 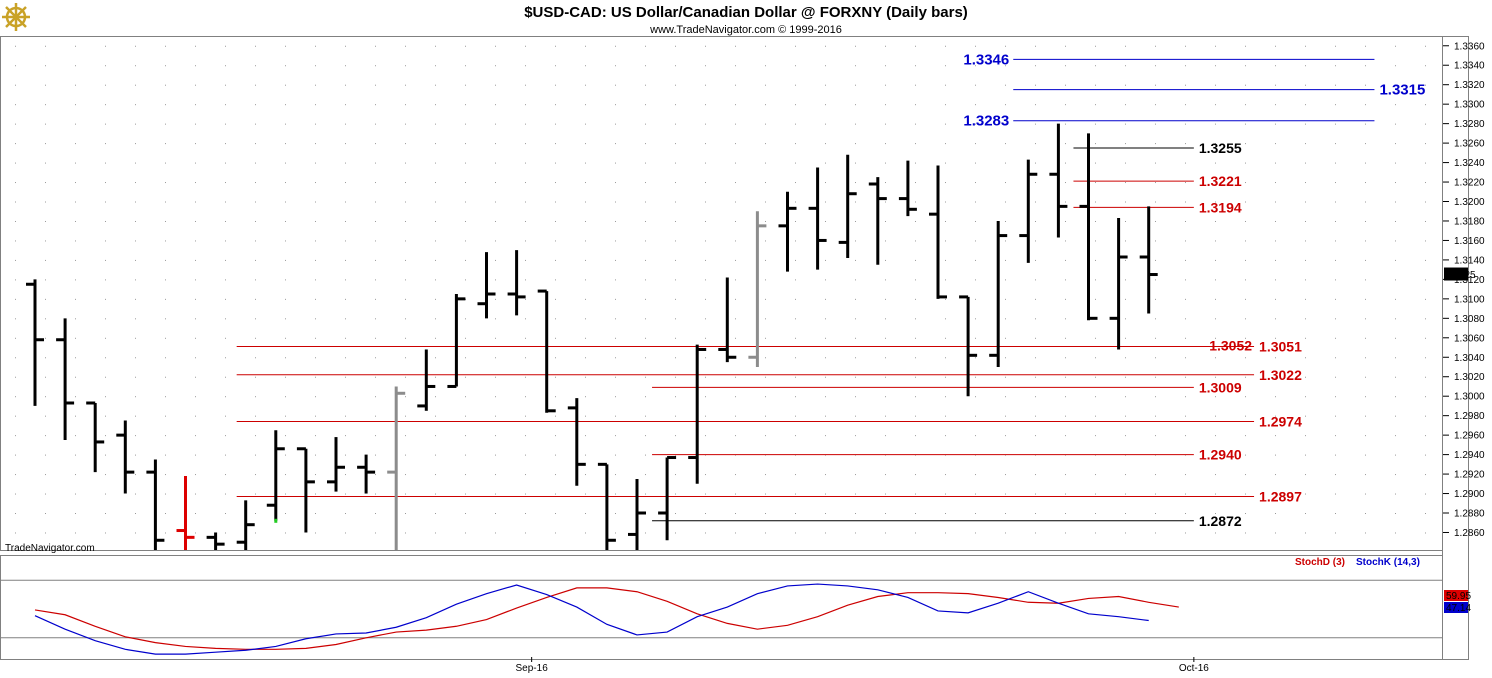 I want to click on level-label: 1.3194, so click(x=1220, y=207).